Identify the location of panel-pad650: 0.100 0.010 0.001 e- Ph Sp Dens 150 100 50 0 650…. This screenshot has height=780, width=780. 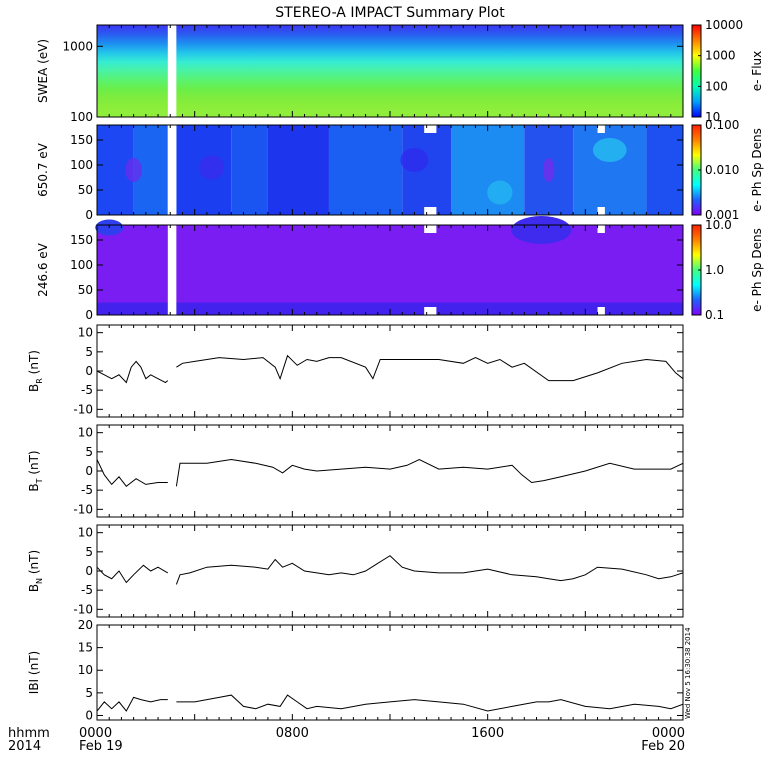
(400, 170).